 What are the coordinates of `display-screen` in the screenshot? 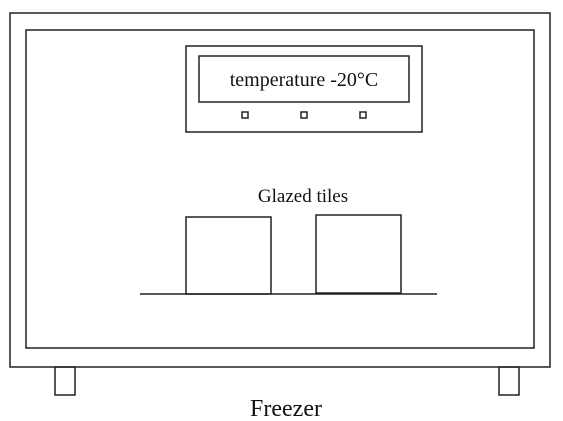 It's located at (304, 79).